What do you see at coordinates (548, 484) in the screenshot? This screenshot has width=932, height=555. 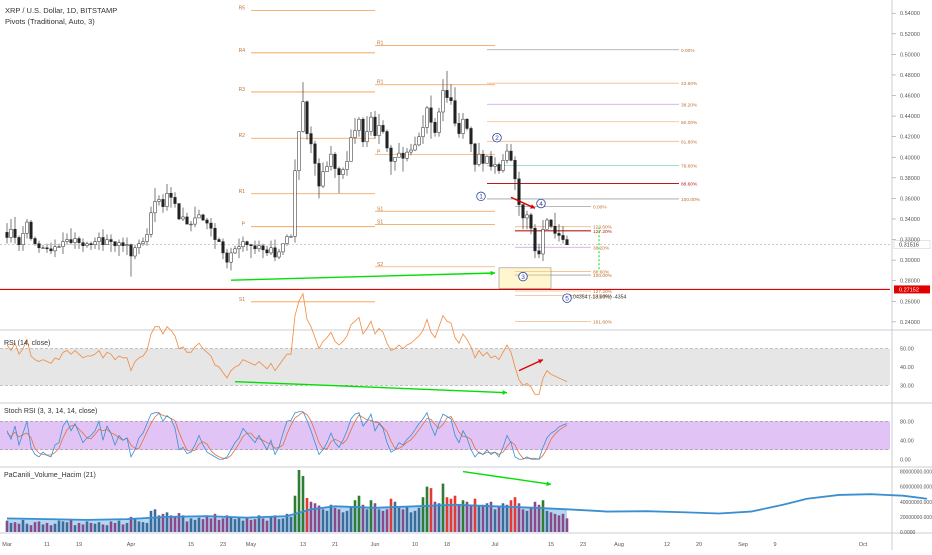 I see `green-arrow-volume-head` at bounding box center [548, 484].